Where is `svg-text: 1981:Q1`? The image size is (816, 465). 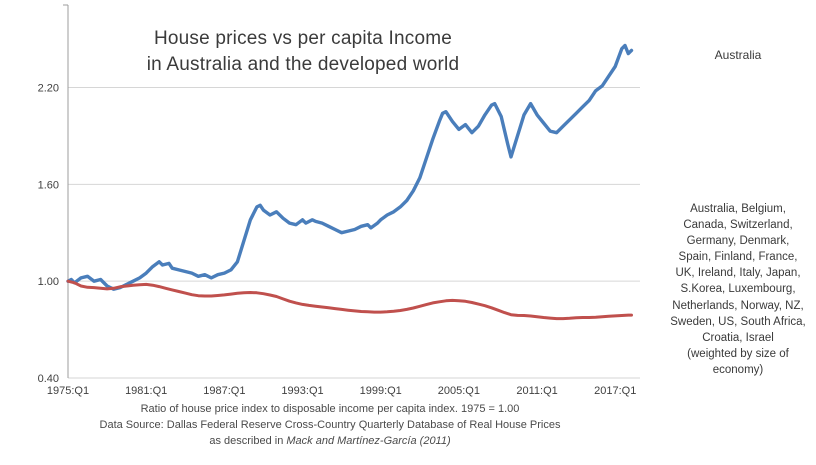 svg-text: 1981:Q1 is located at coordinates (146, 391).